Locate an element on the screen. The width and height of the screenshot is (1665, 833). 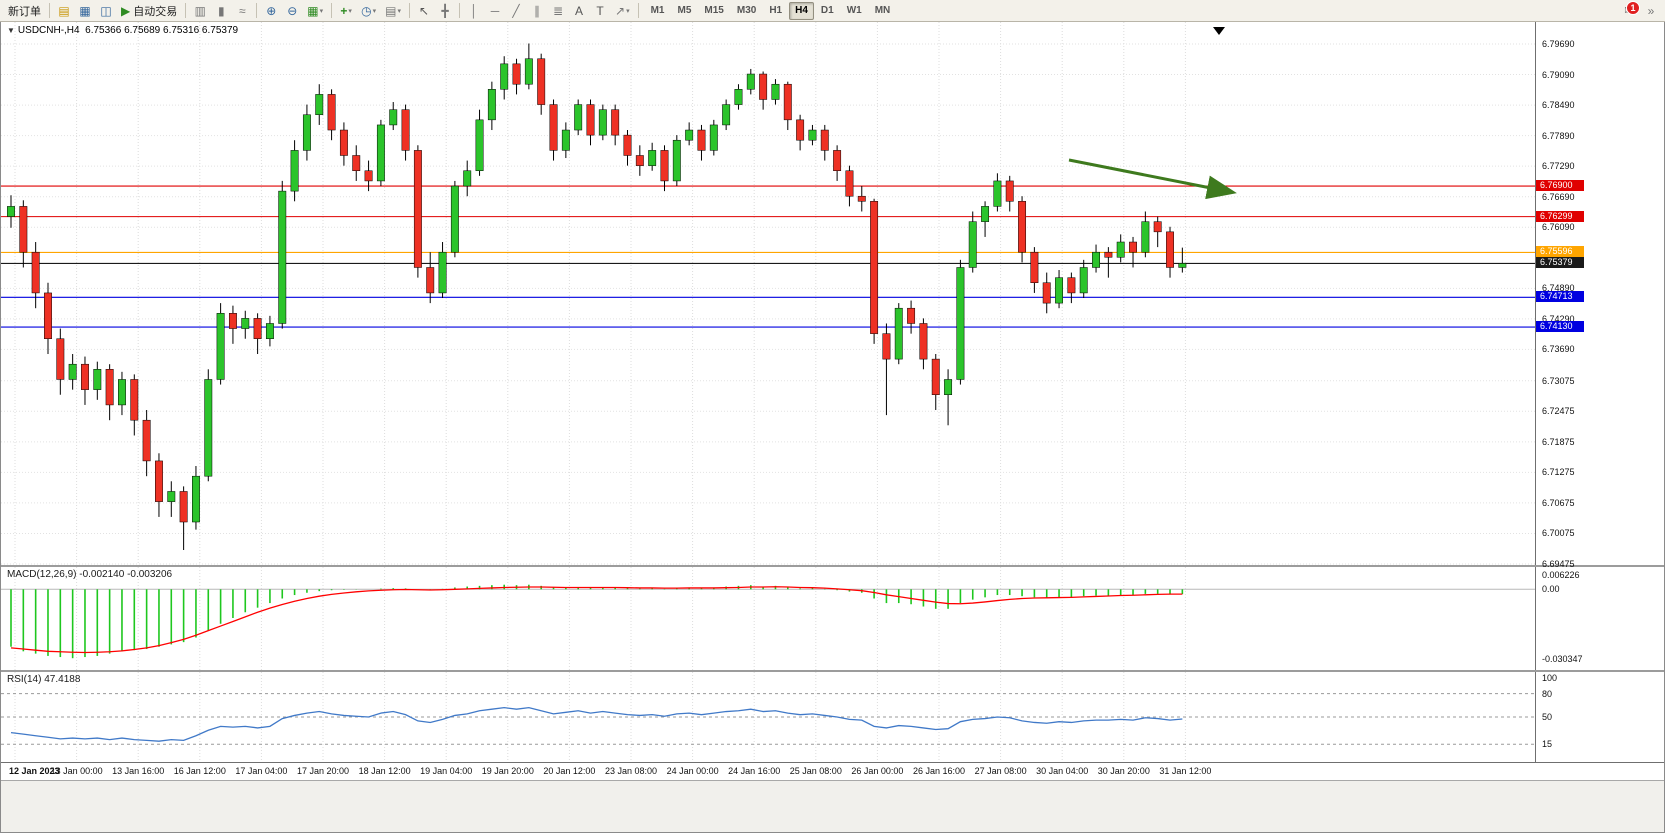
timeframe-button-M15: M15 is located at coordinates (713, 11).